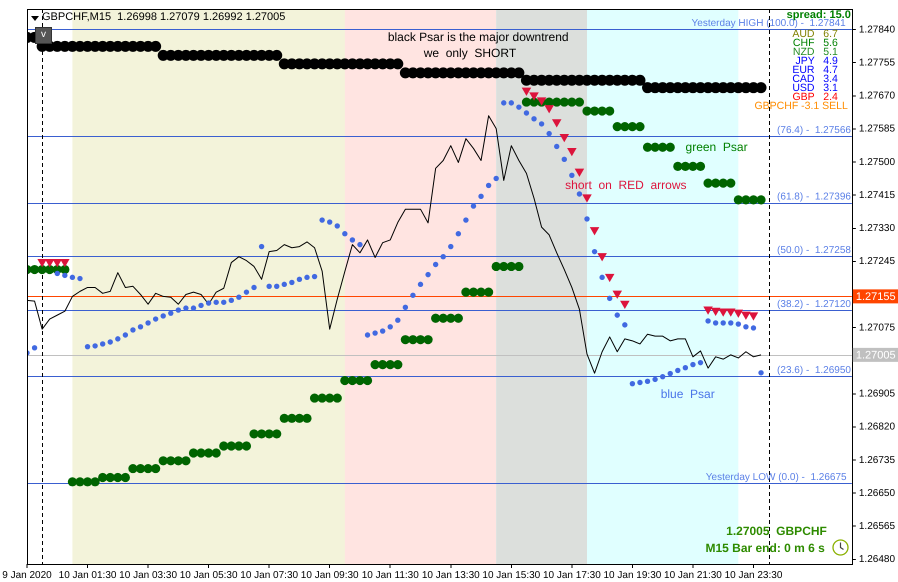 The height and width of the screenshot is (582, 898). What do you see at coordinates (43, 35) in the screenshot?
I see `toggle-button: v` at bounding box center [43, 35].